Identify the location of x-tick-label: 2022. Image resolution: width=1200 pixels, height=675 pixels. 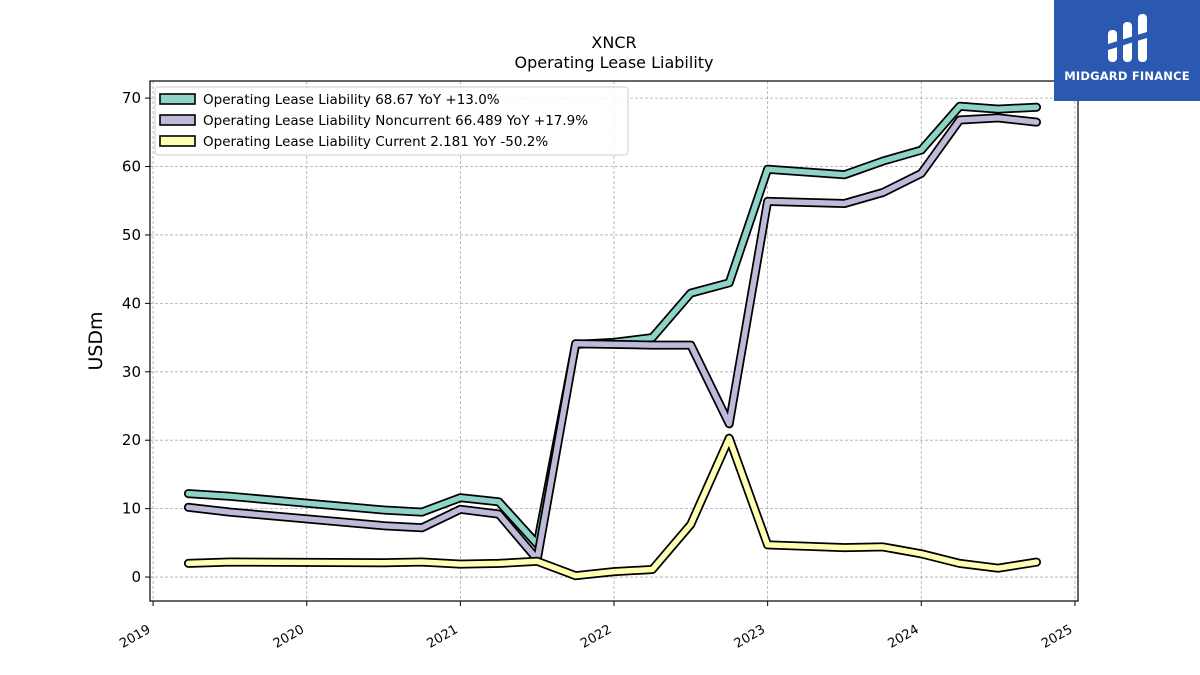
(596, 637).